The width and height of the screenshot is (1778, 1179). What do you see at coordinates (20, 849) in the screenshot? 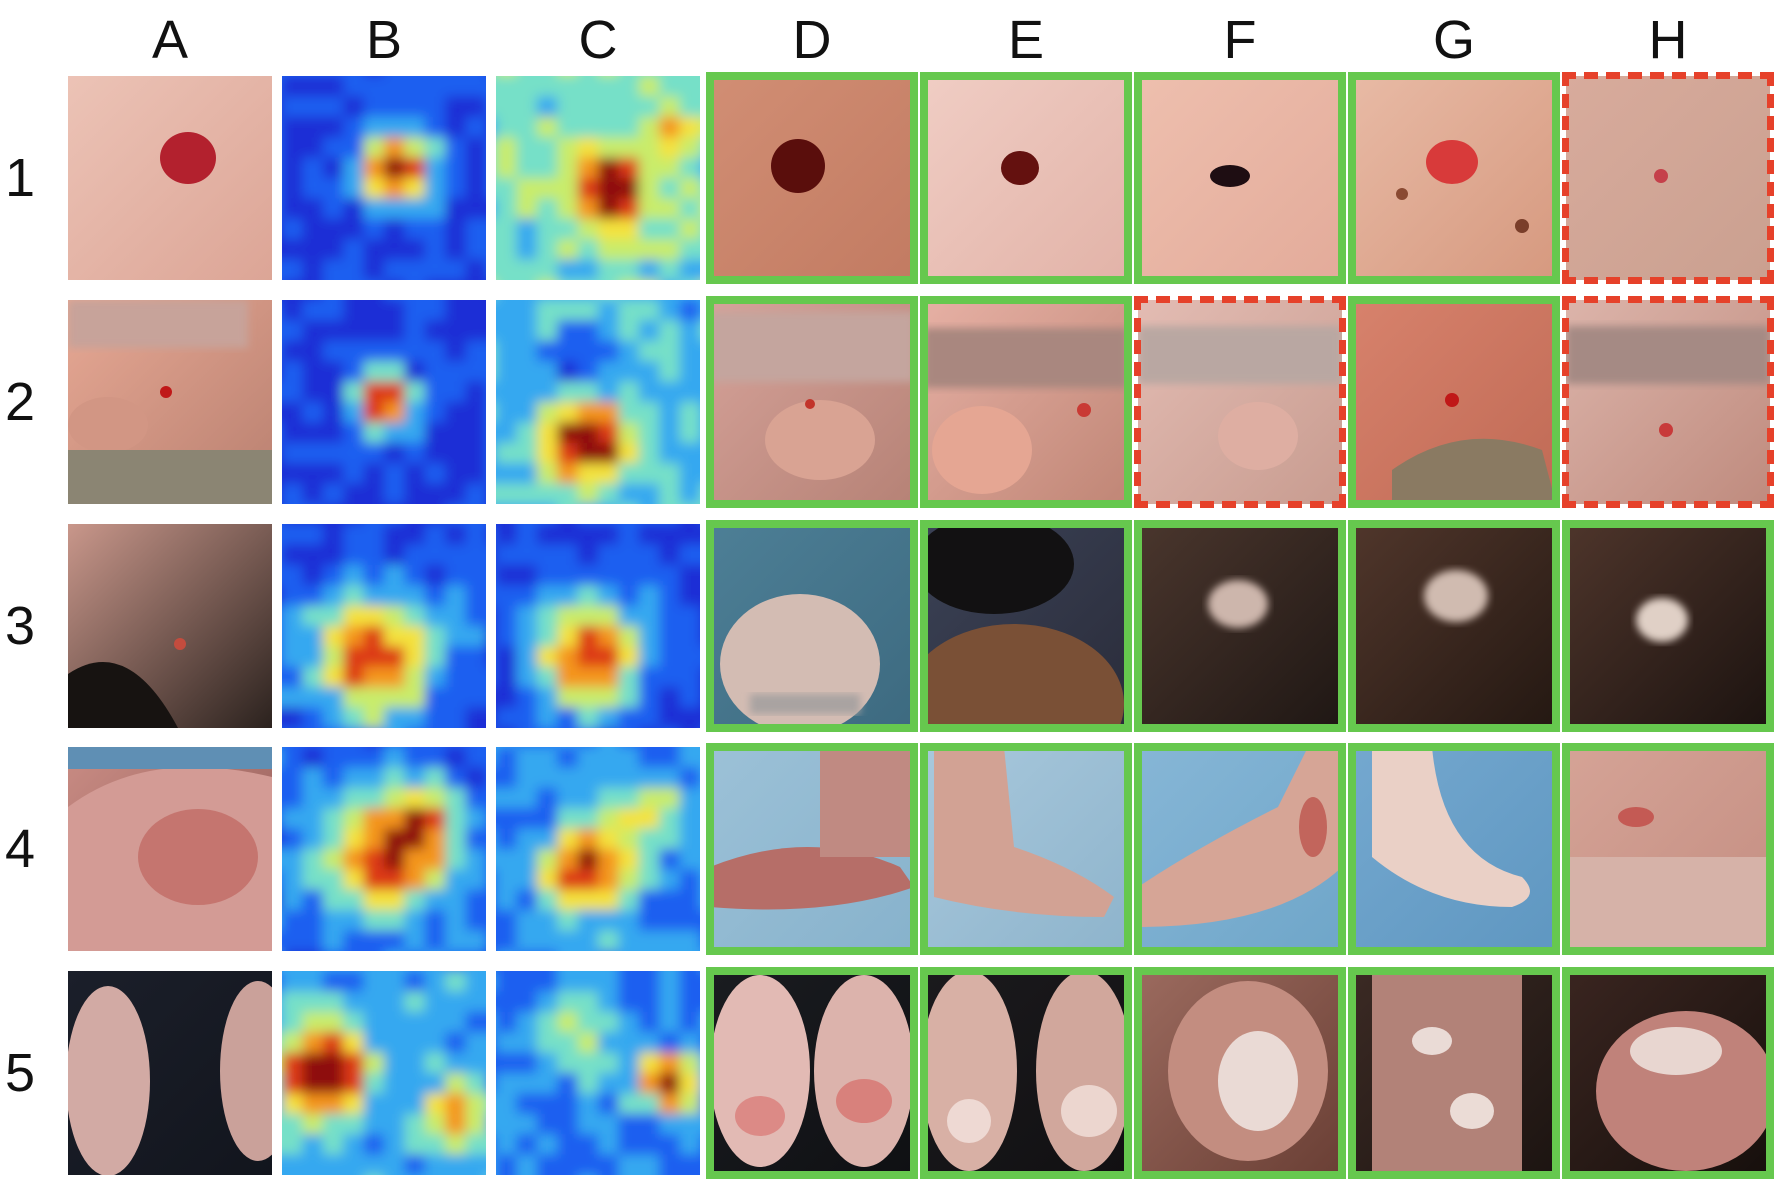
I see `row-label-4: 4` at bounding box center [20, 849].